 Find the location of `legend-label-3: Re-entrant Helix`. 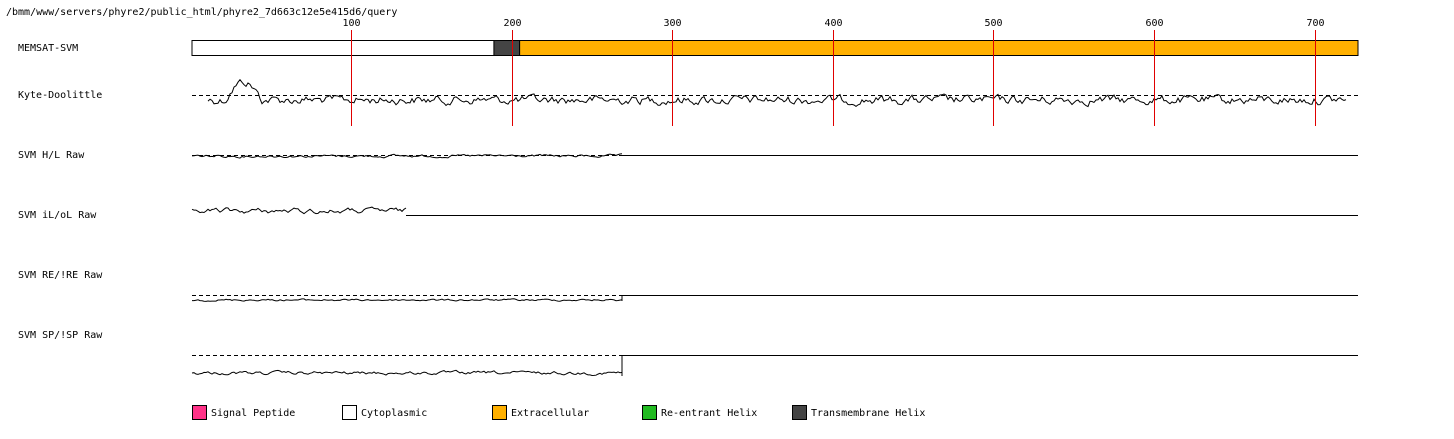

legend-label-3: Re-entrant Helix is located at coordinates (709, 413).